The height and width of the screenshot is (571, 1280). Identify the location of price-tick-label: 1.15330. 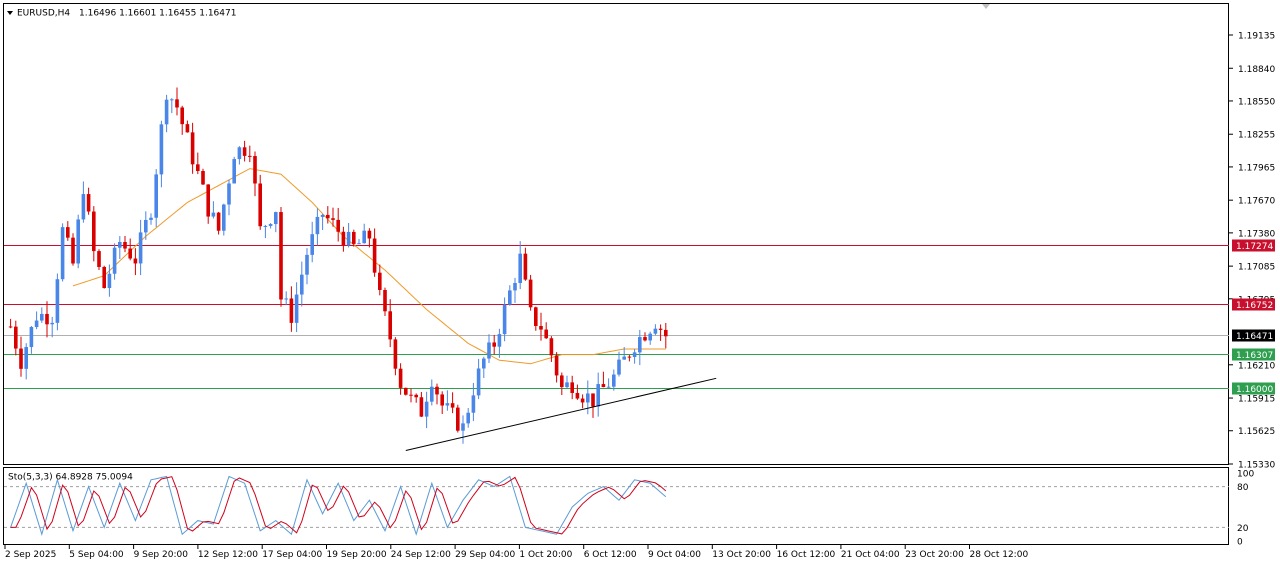
(1256, 466).